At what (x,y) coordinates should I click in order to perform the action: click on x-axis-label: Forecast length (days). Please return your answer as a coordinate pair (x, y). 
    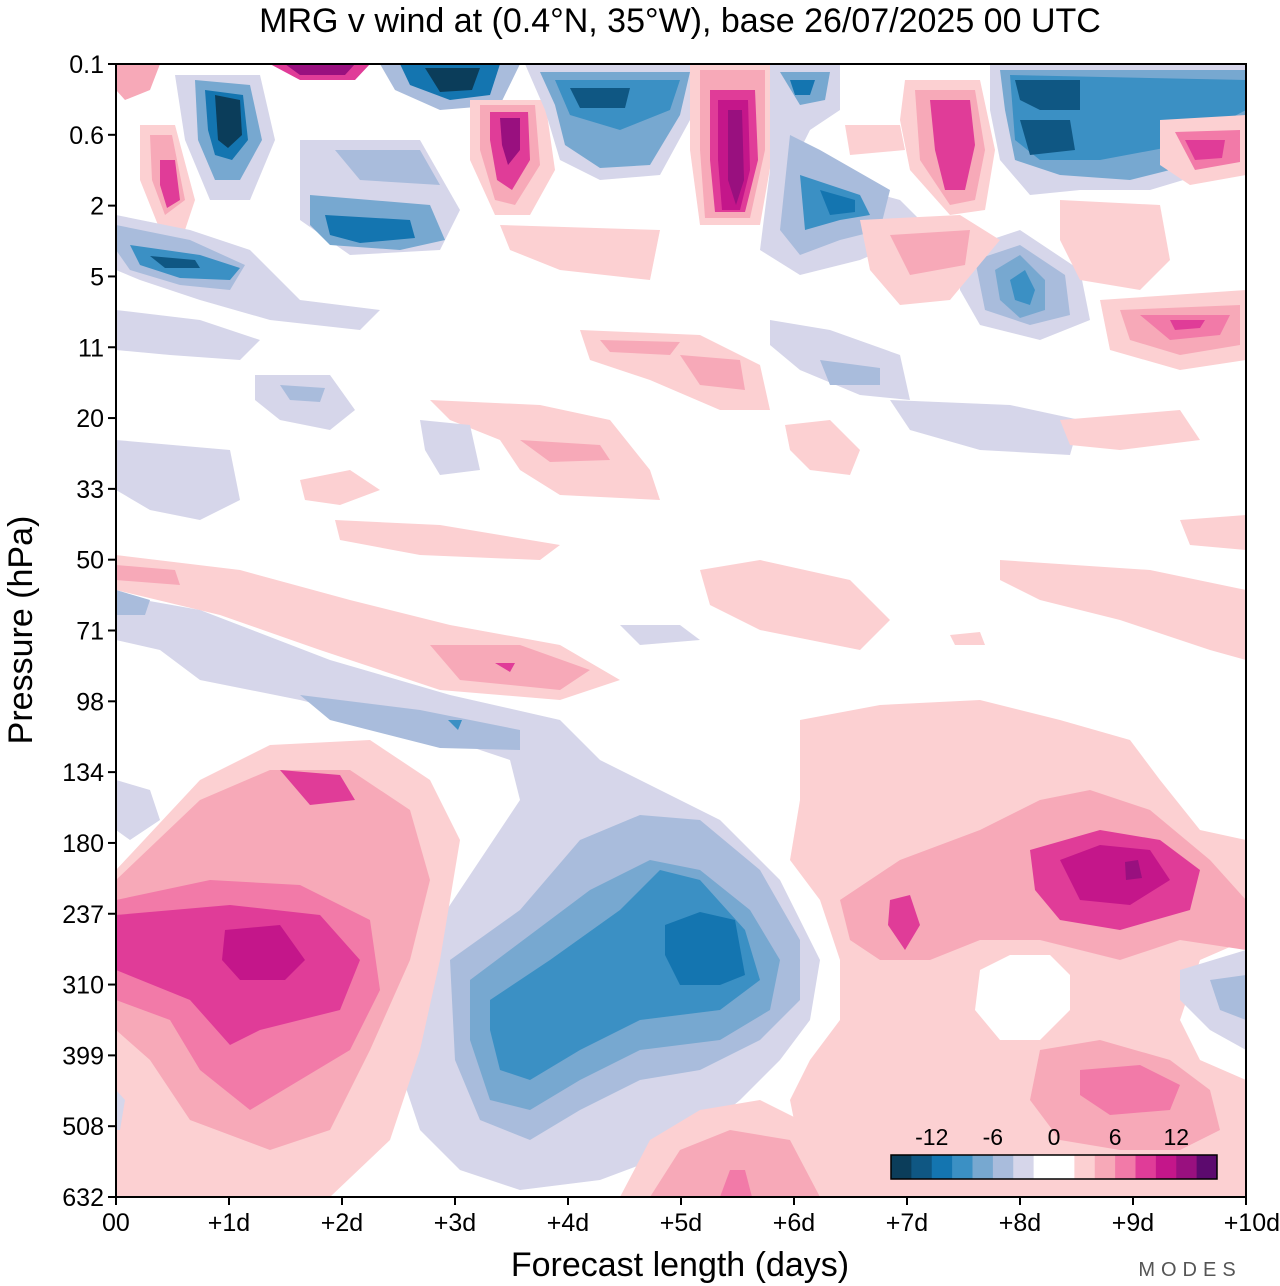
    Looking at the image, I should click on (680, 1265).